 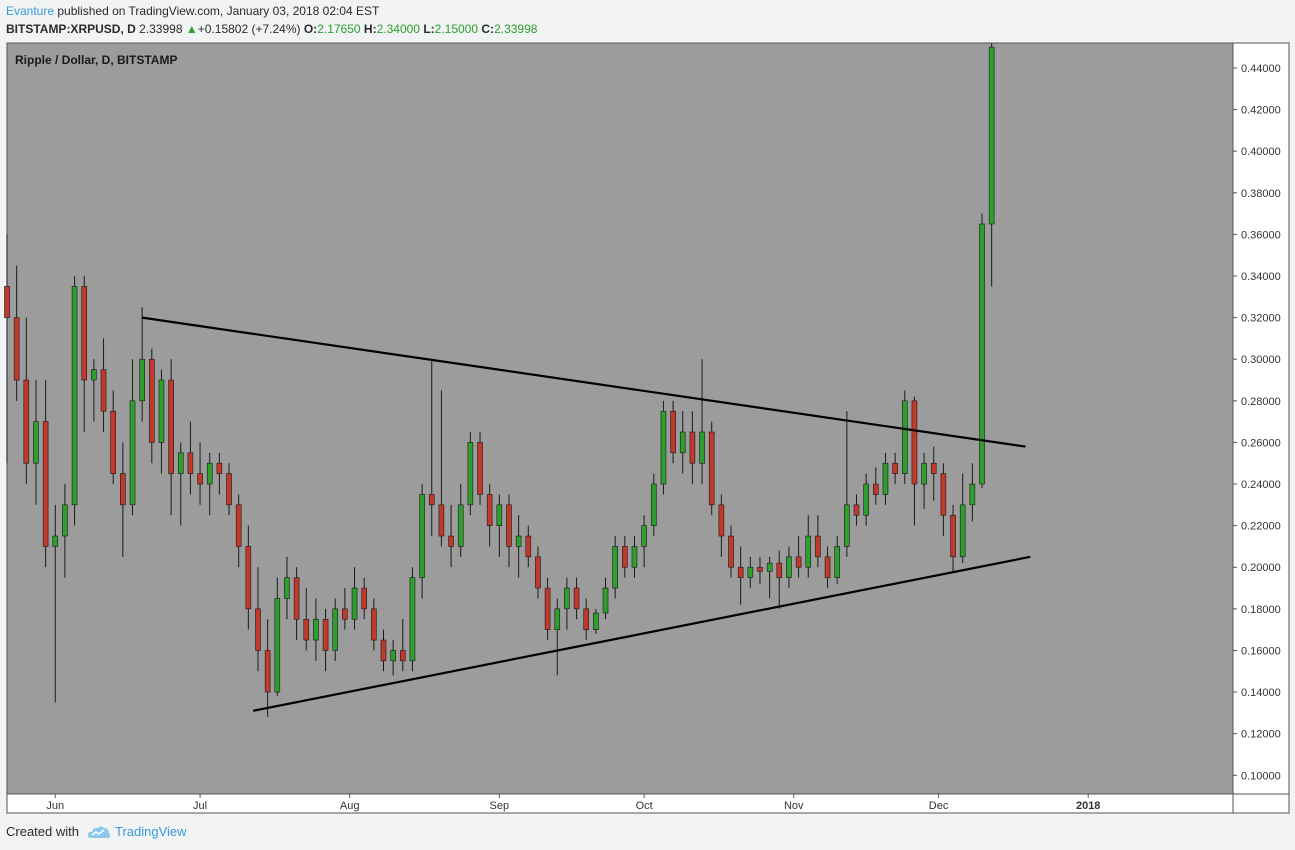 What do you see at coordinates (1088, 806) in the screenshot?
I see `time-tick-label: 2018` at bounding box center [1088, 806].